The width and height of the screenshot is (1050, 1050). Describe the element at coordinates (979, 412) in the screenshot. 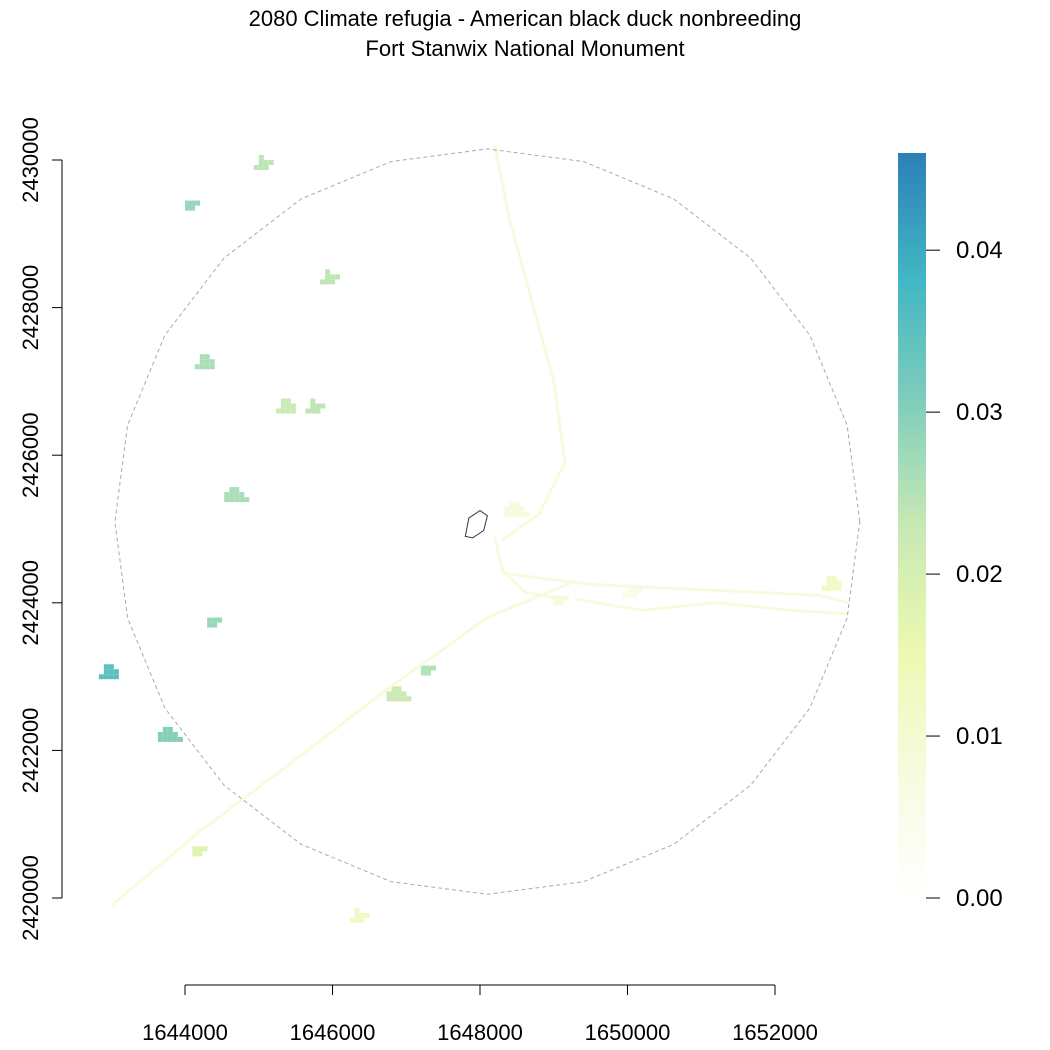

I see `legend-tick-label: 0.03` at that location.